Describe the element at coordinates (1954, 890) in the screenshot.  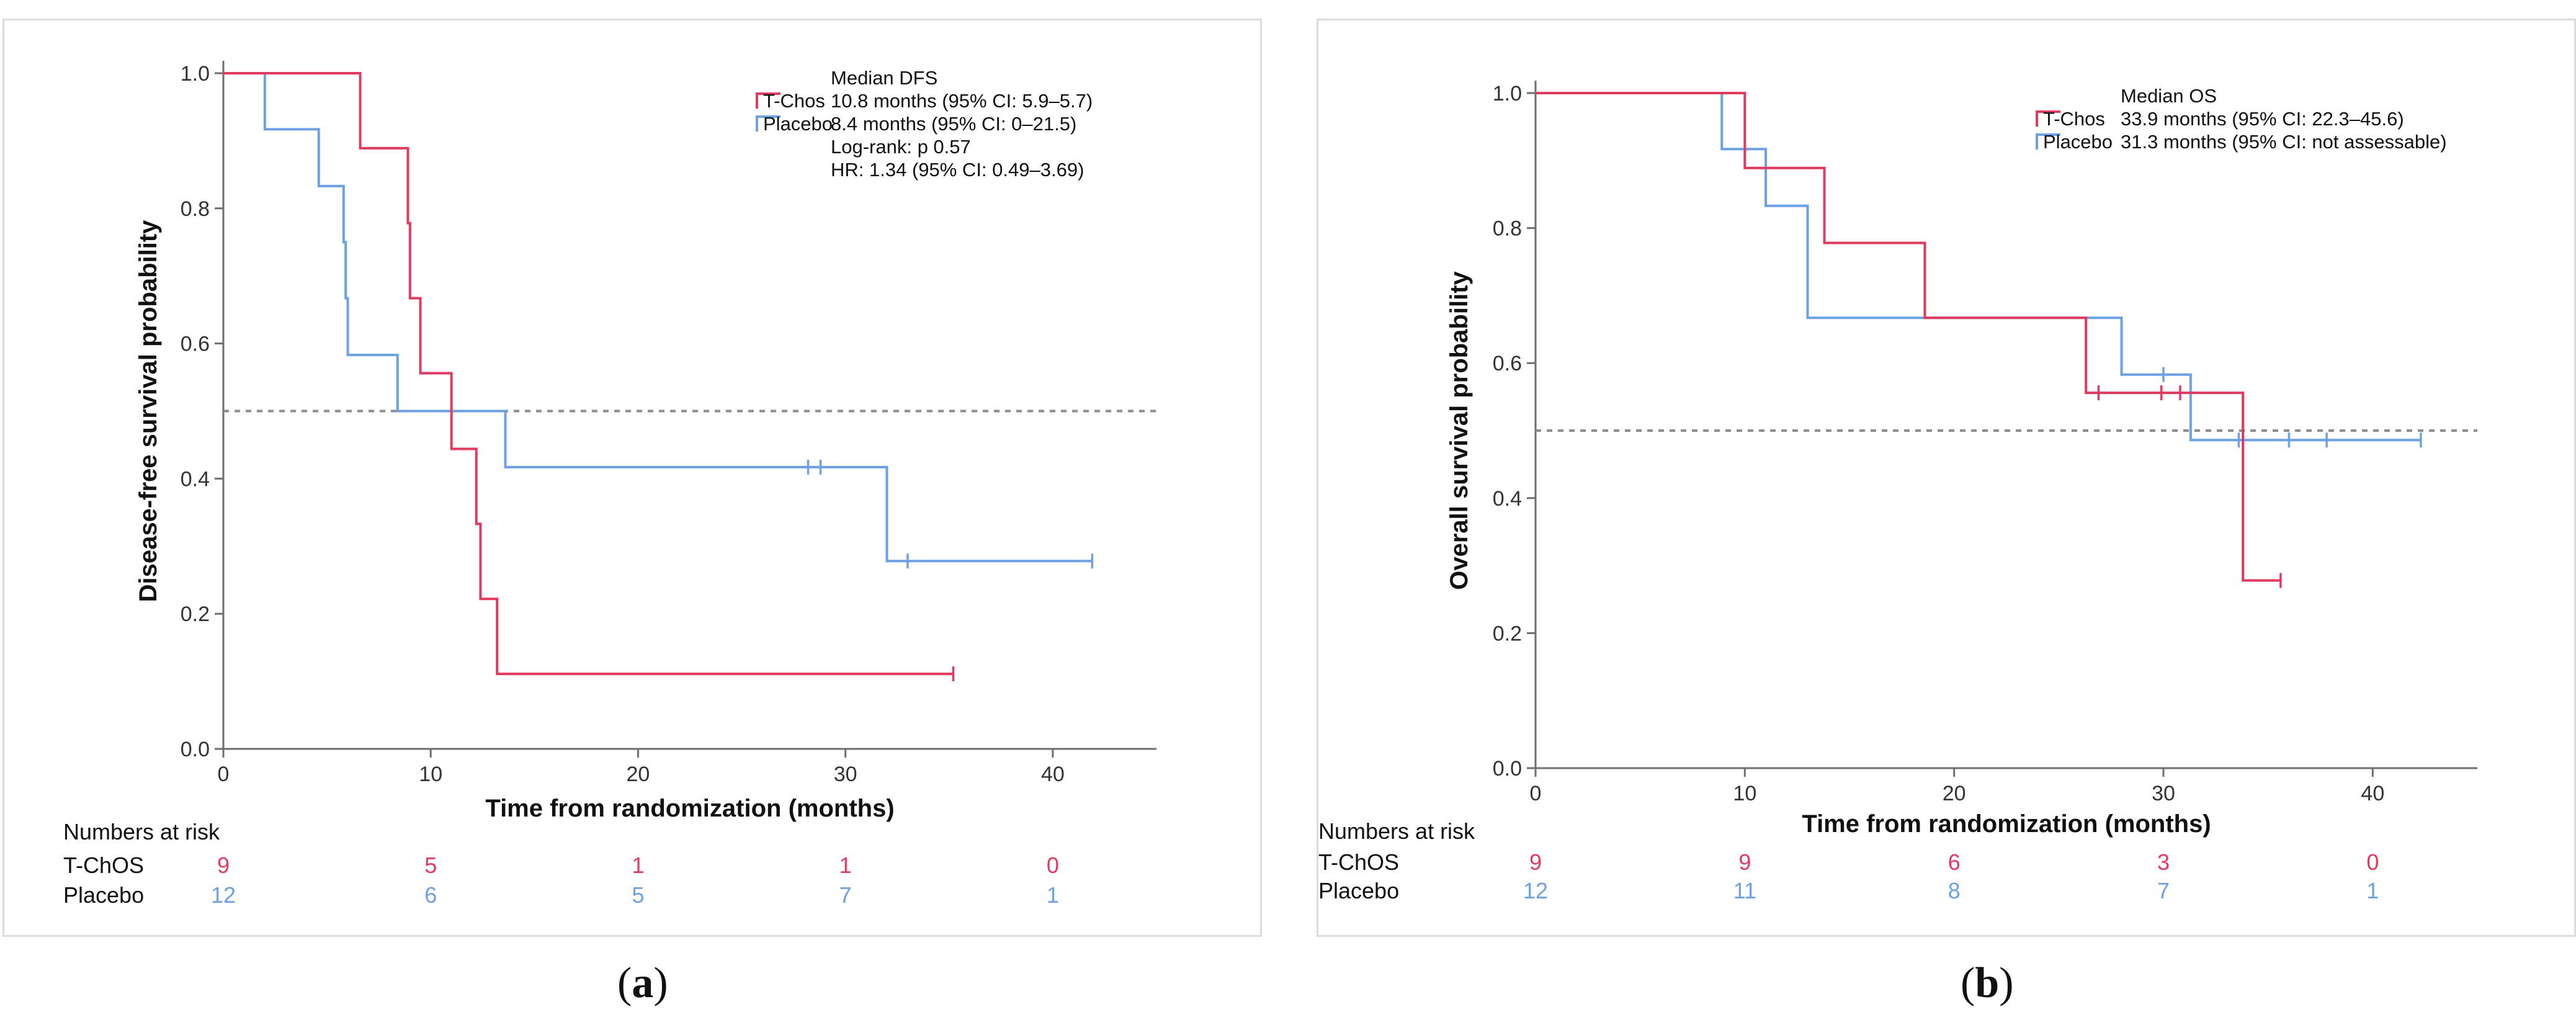
I see `risk-number: 8` at that location.